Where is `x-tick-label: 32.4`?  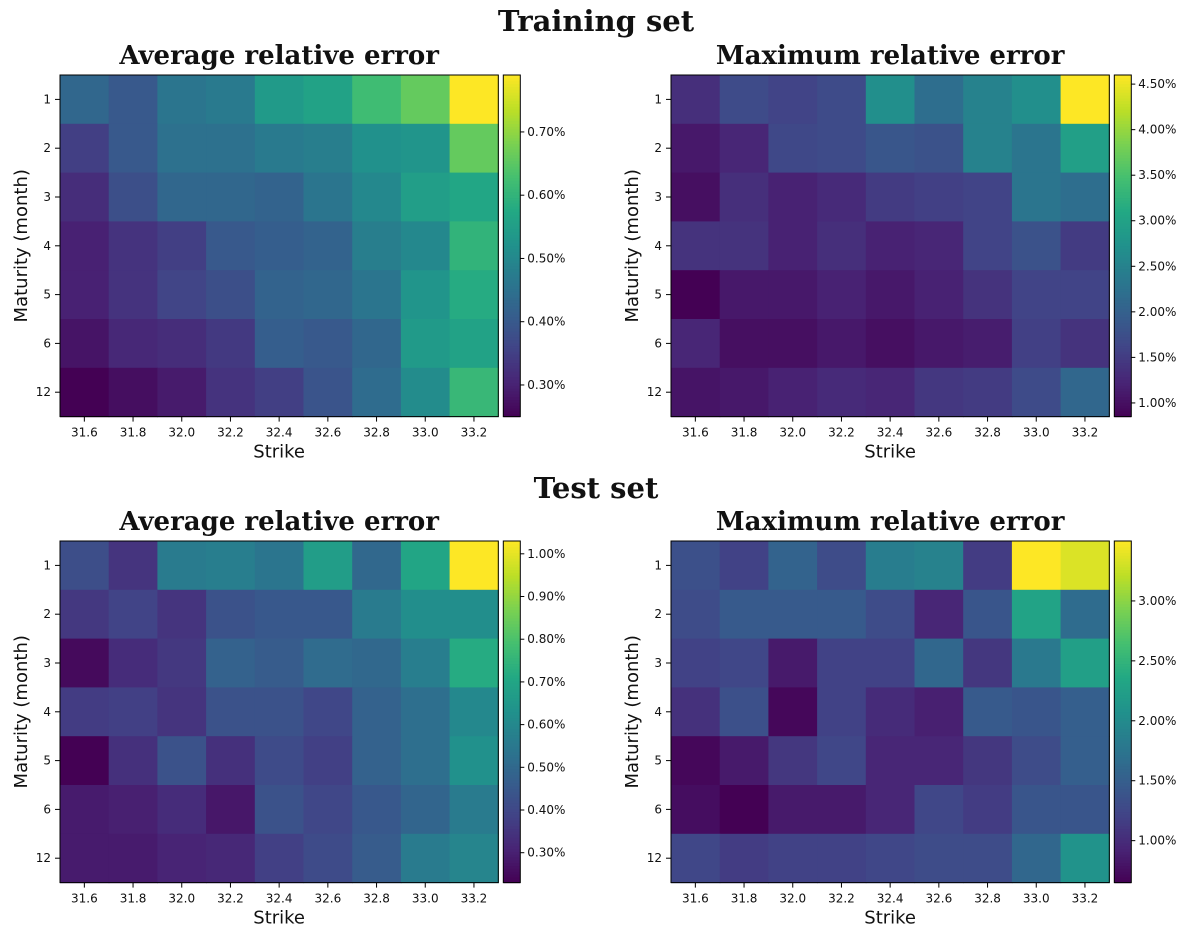 x-tick-label: 32.4 is located at coordinates (890, 433).